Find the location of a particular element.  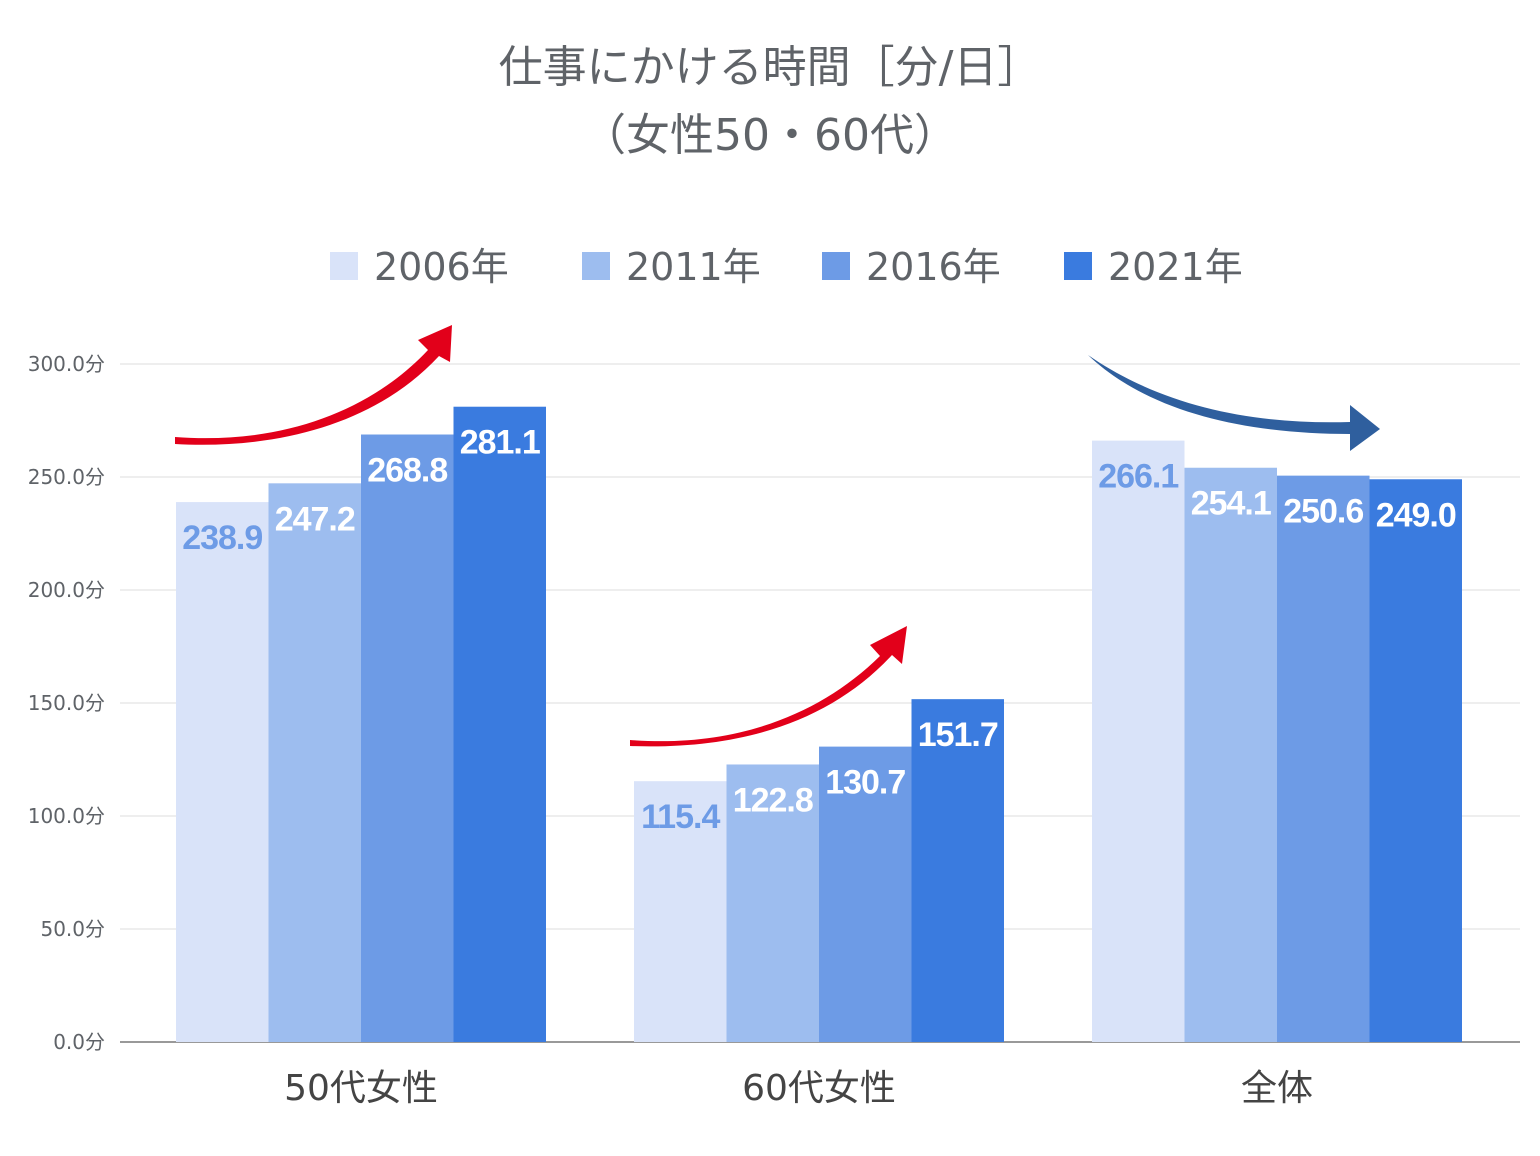

data-label: 115.4 is located at coordinates (680, 817).